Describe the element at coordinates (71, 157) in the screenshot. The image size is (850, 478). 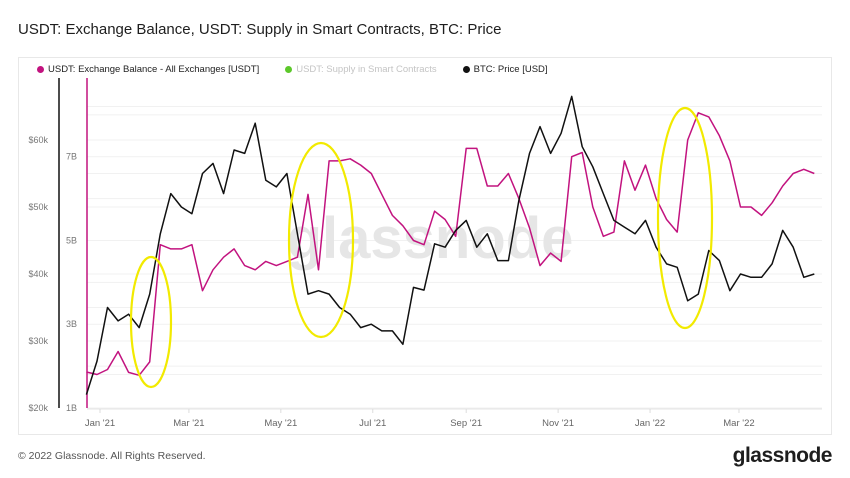
I see `y-tick-label-usdt: 7B` at that location.